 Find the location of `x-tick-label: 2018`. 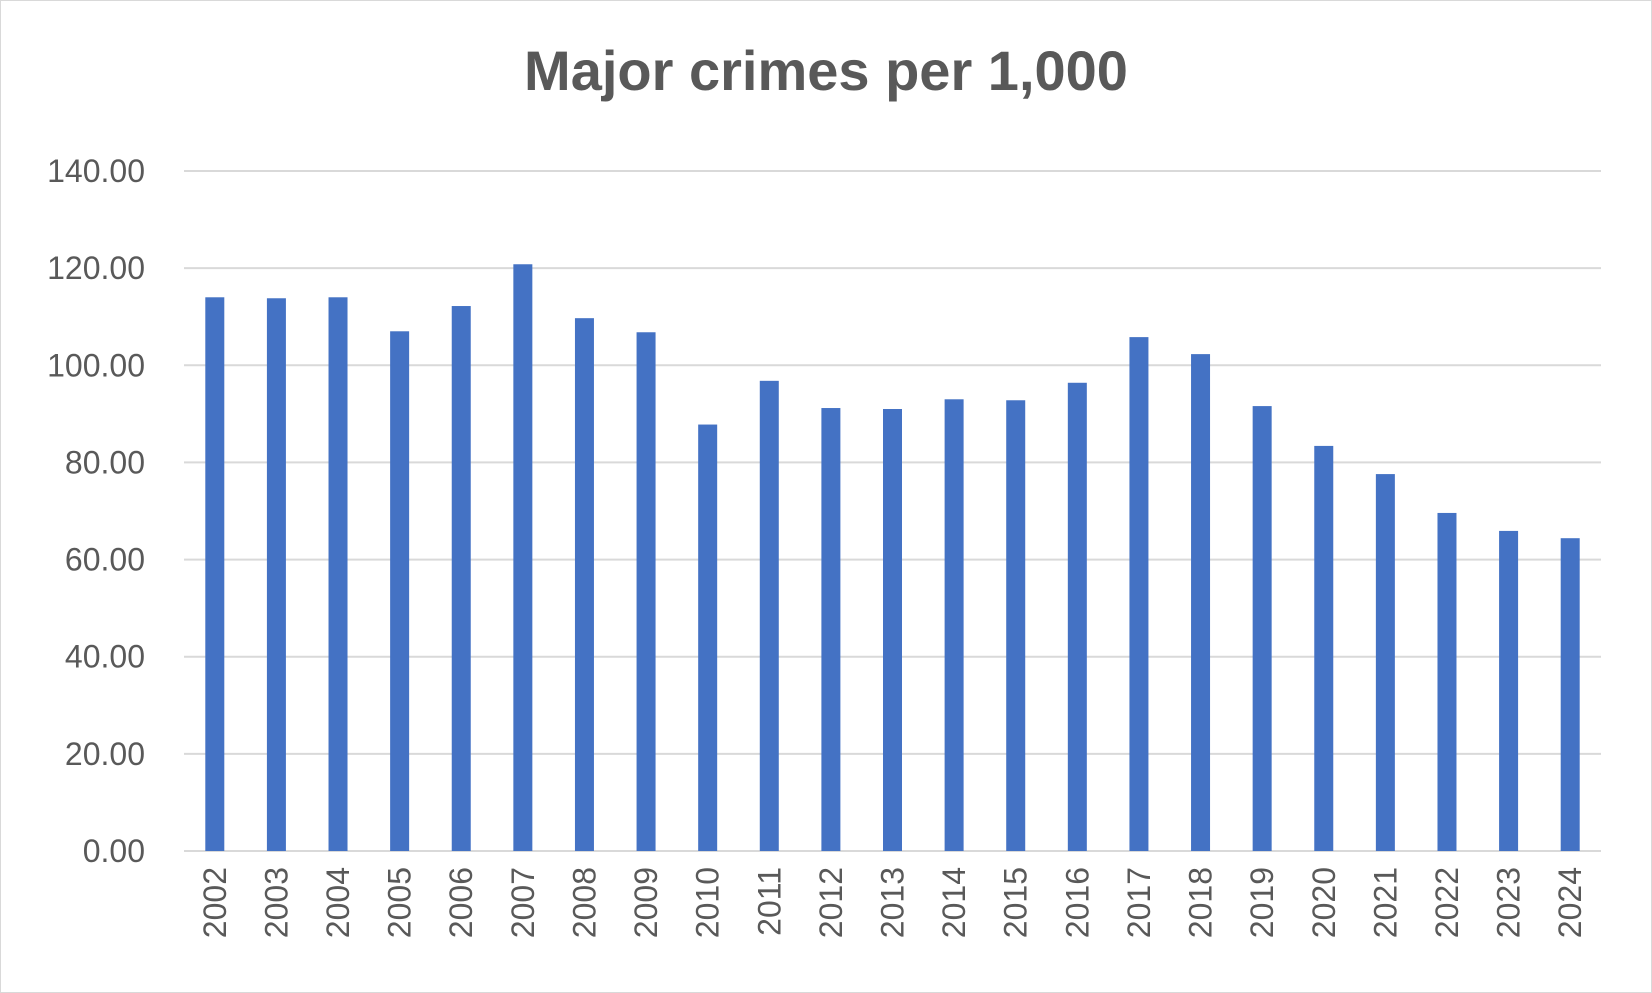

x-tick-label: 2018 is located at coordinates (1201, 902).